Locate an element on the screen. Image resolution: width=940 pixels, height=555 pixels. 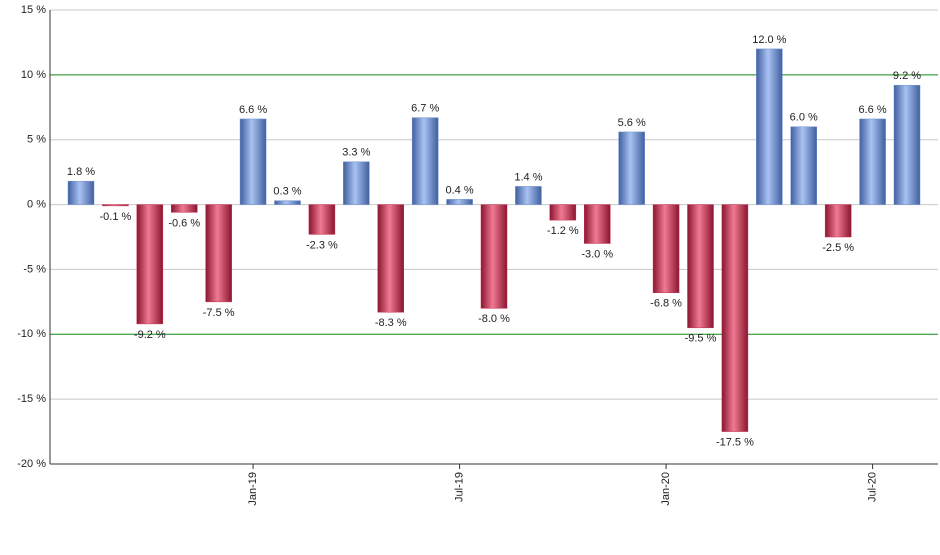
value-label: -1.2 % is located at coordinates (563, 231).